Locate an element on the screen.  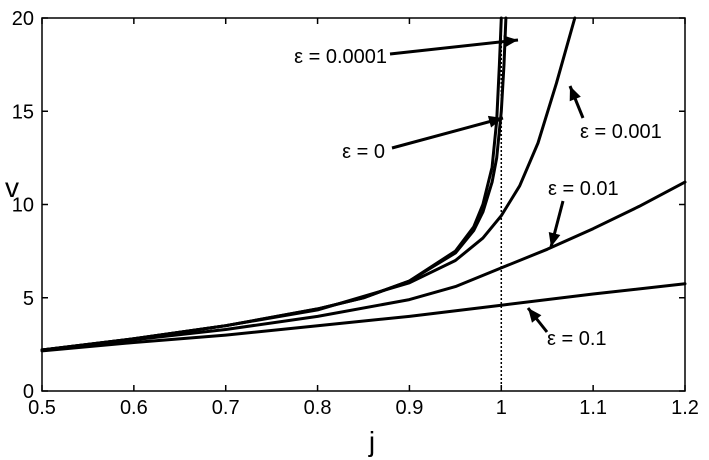
y-axis-label: v is located at coordinates (12, 187).